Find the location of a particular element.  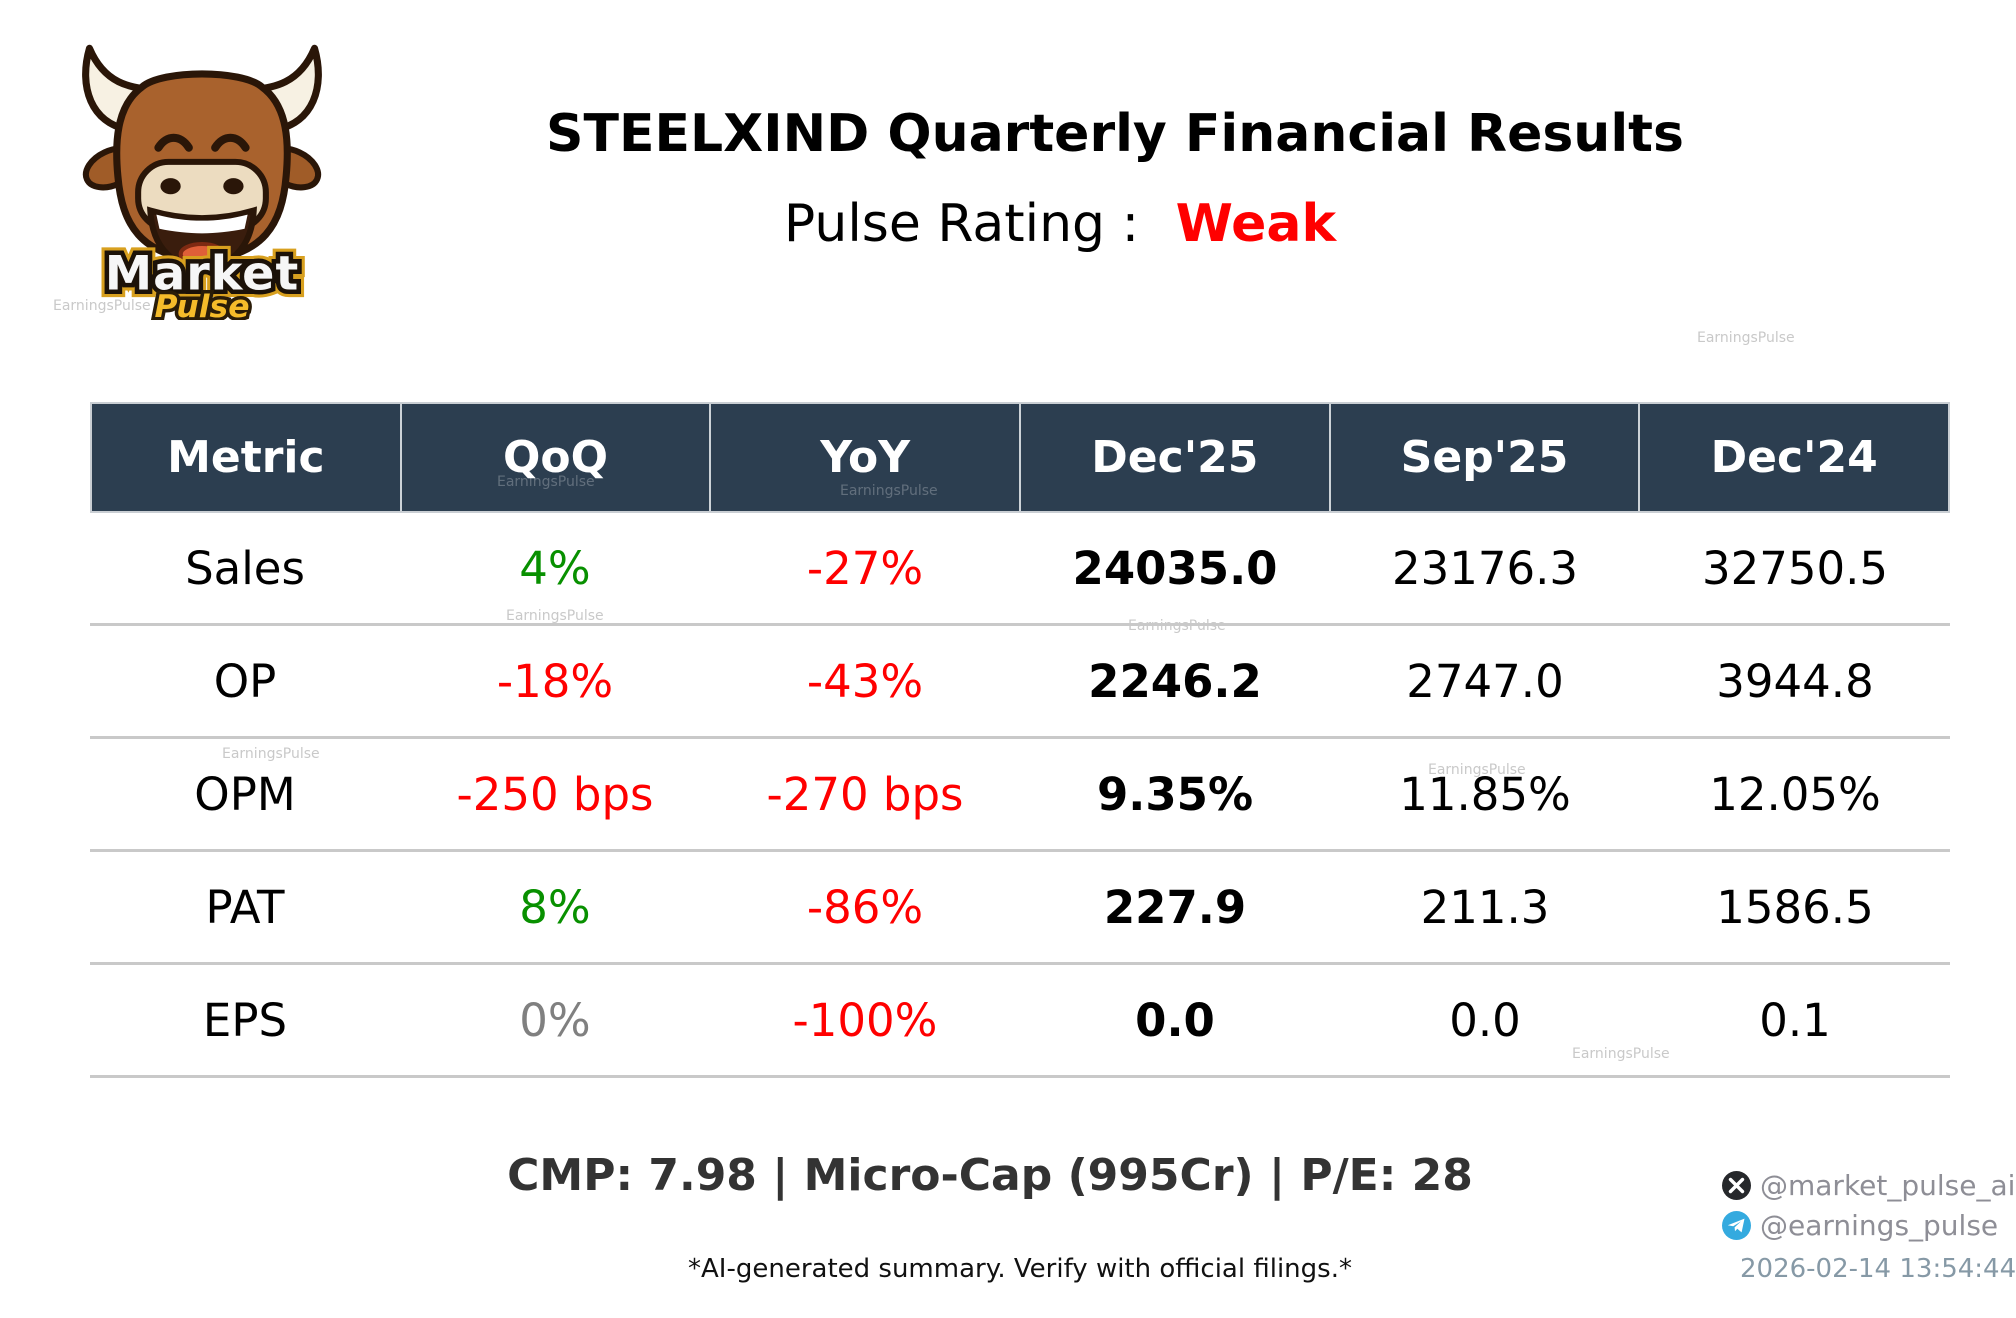

market-pulse-logo: Market Market Pulse is located at coordinates (202, 182).